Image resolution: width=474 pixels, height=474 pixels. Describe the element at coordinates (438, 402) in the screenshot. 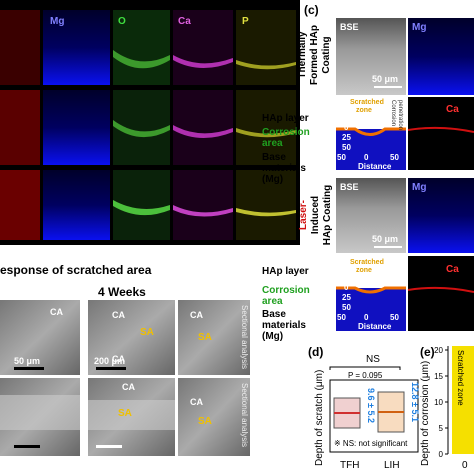

I see `y-tick-label: 10` at that location.